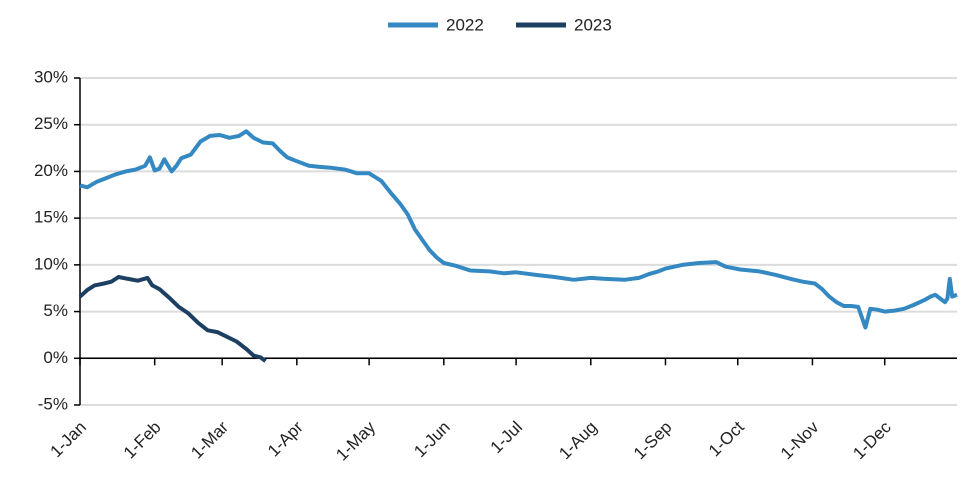  I want to click on x-tick-label: 1-Feb, so click(142, 440).